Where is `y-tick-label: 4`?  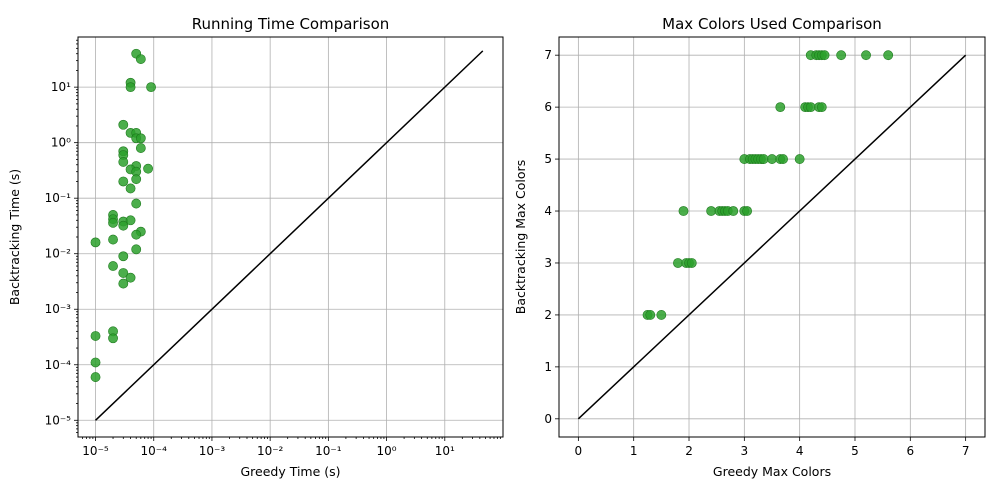 y-tick-label: 4 is located at coordinates (548, 211).